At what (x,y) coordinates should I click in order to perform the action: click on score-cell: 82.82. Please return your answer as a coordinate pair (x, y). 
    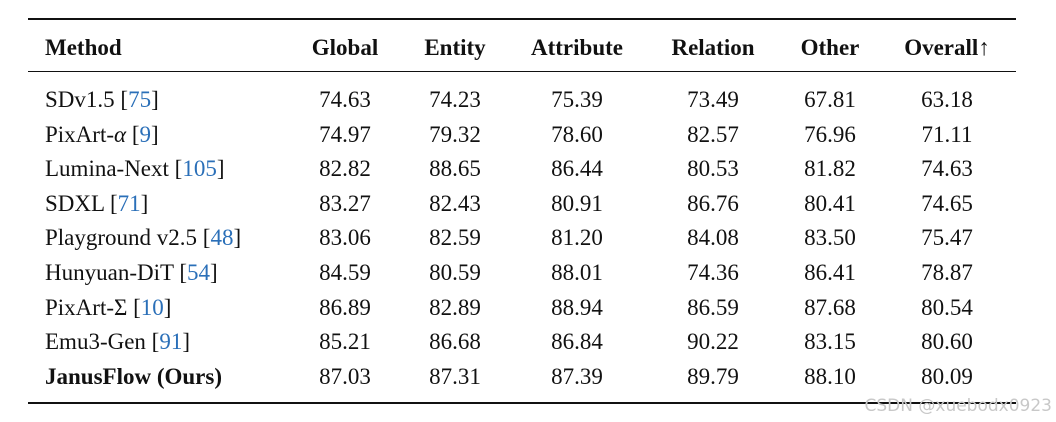
    Looking at the image, I should click on (345, 169).